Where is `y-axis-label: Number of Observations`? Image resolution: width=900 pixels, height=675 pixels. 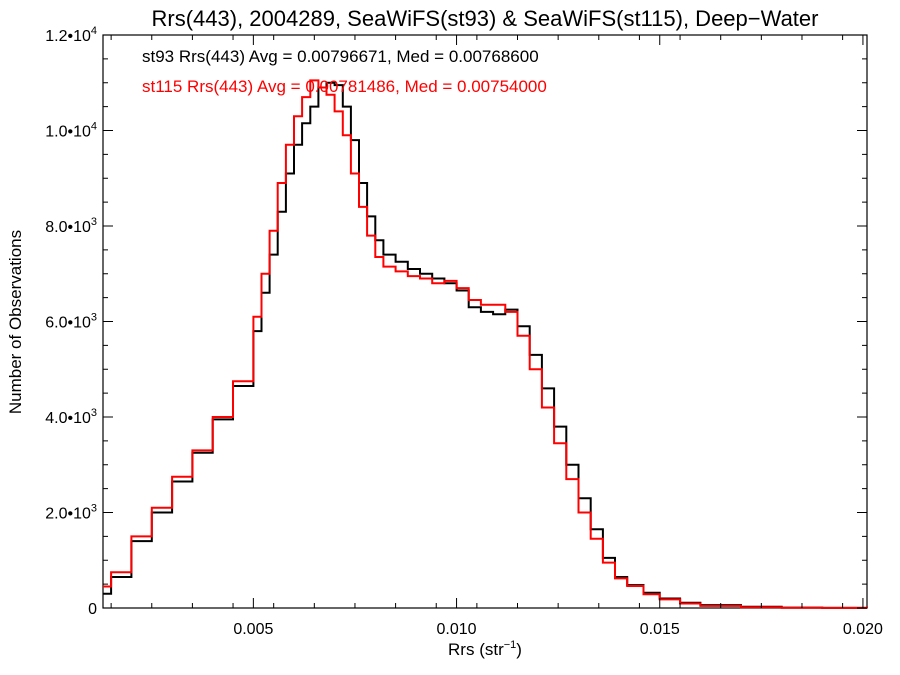
y-axis-label: Number of Observations is located at coordinates (15, 322).